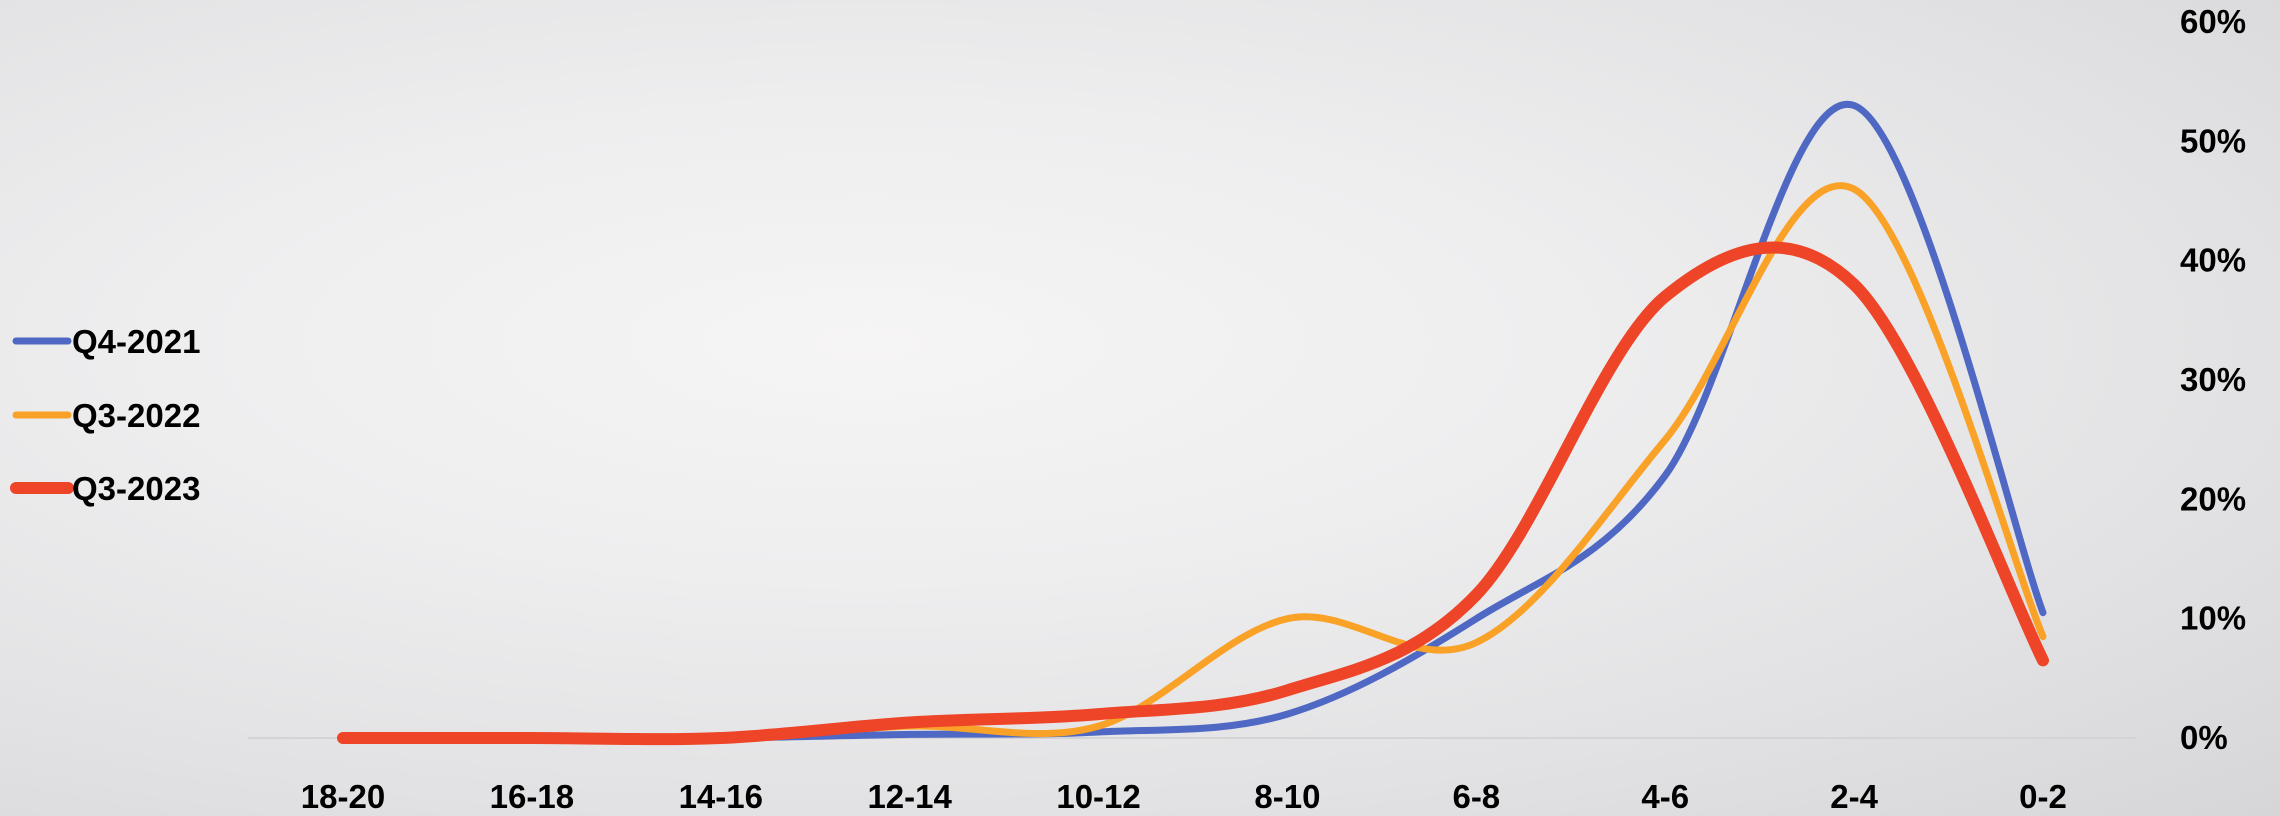 The image size is (2280, 816). I want to click on x-tick-label: 8-10, so click(1287, 796).